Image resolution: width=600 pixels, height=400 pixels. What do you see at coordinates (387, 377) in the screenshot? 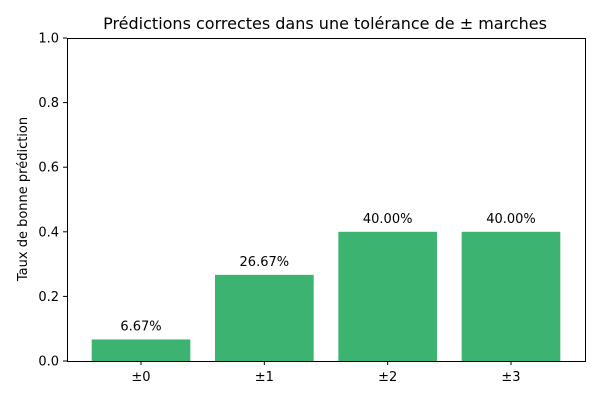
I see `x-tick-label-2: ±2` at bounding box center [387, 377].